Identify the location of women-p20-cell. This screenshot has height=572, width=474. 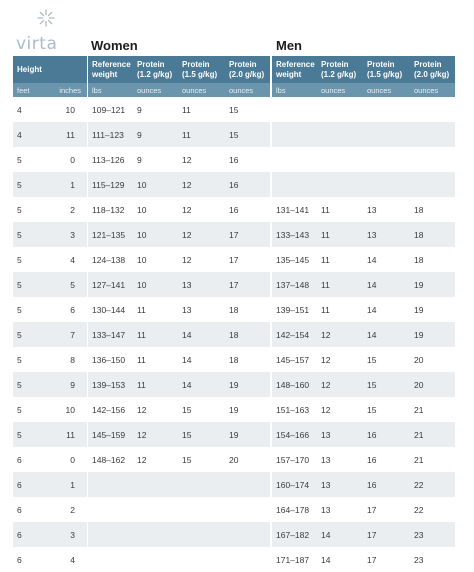
(247, 559).